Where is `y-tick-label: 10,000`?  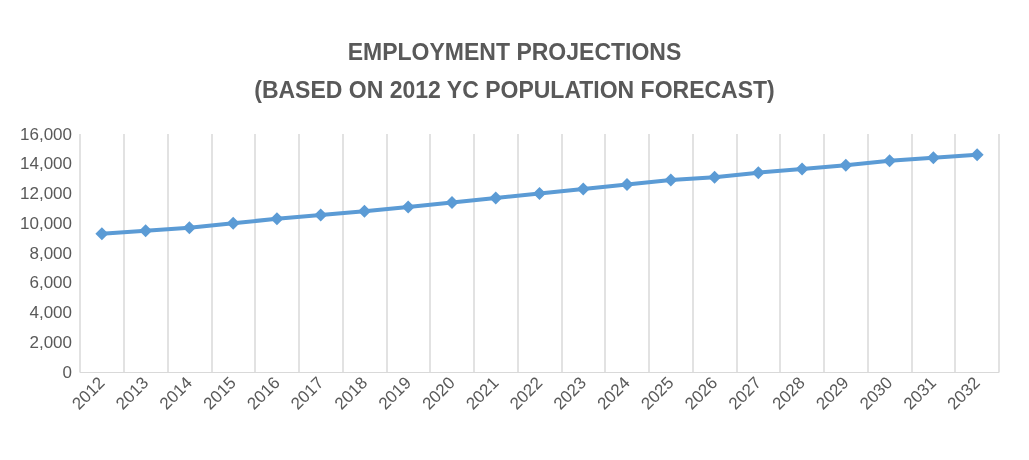 y-tick-label: 10,000 is located at coordinates (46, 223).